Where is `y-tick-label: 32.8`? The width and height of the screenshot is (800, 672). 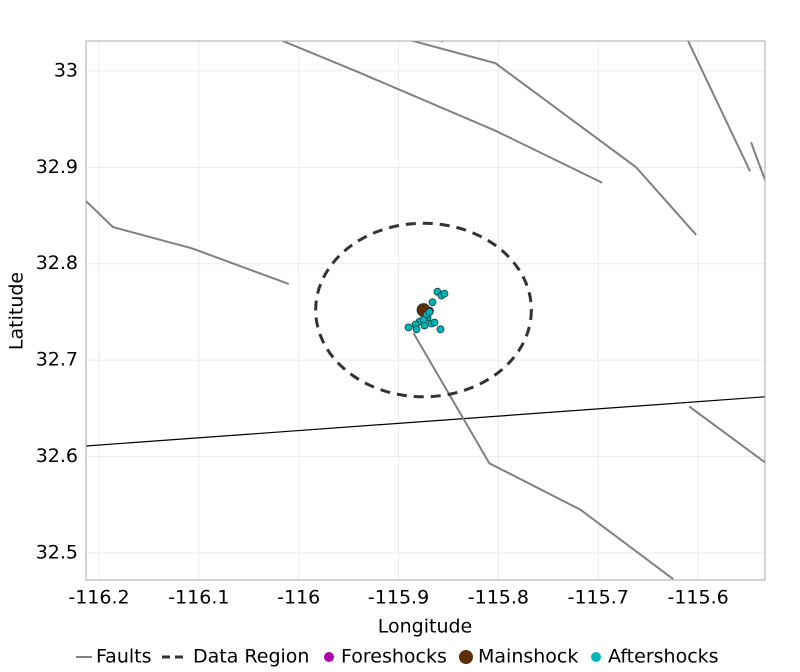
y-tick-label: 32.8 is located at coordinates (57, 263).